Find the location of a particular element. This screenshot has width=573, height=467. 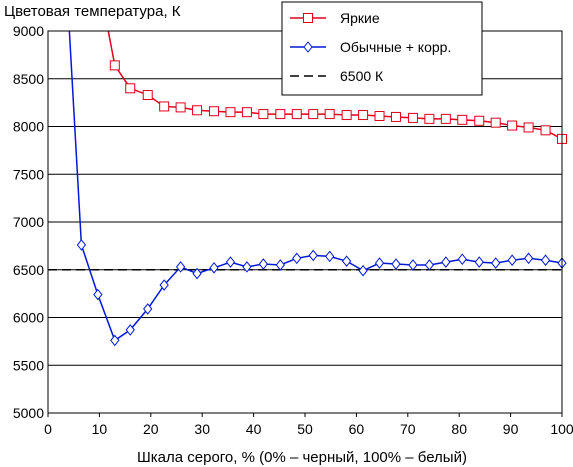

y-tick-label: 5500 is located at coordinates (28, 365).